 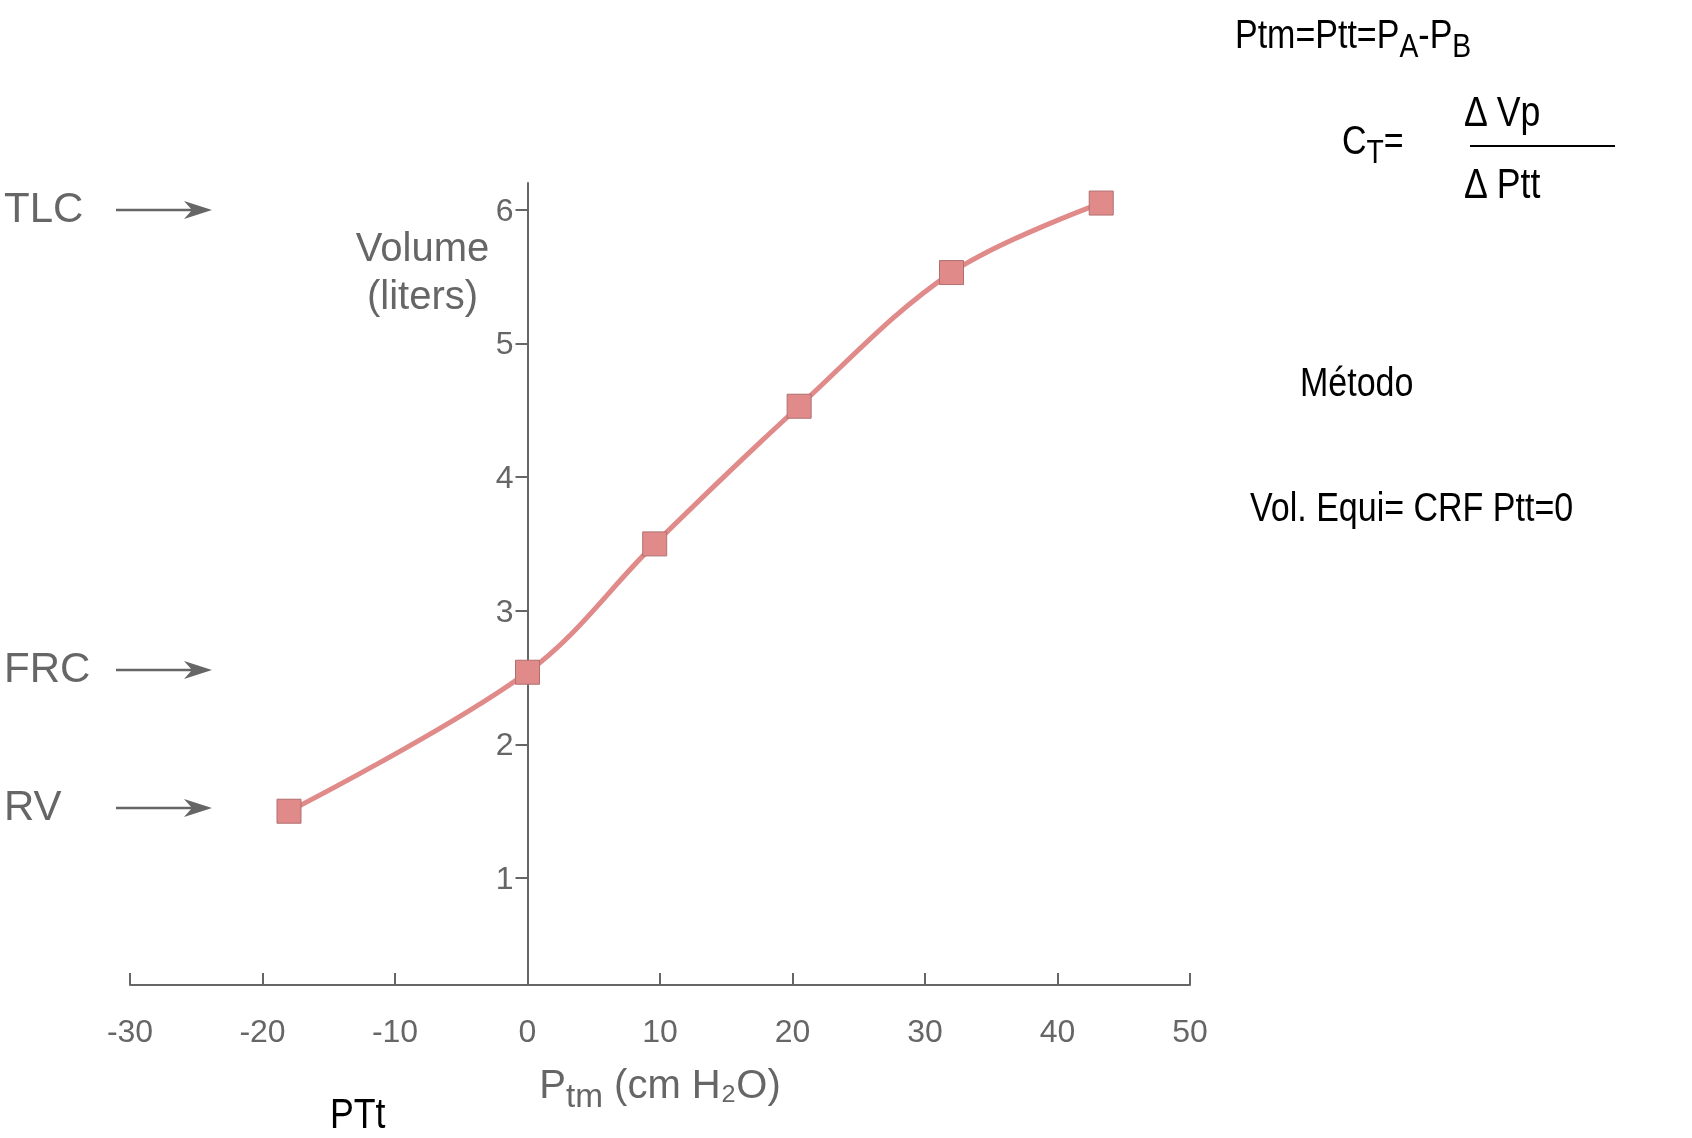 I want to click on x-tick-label: 50, so click(x=1190, y=1031).